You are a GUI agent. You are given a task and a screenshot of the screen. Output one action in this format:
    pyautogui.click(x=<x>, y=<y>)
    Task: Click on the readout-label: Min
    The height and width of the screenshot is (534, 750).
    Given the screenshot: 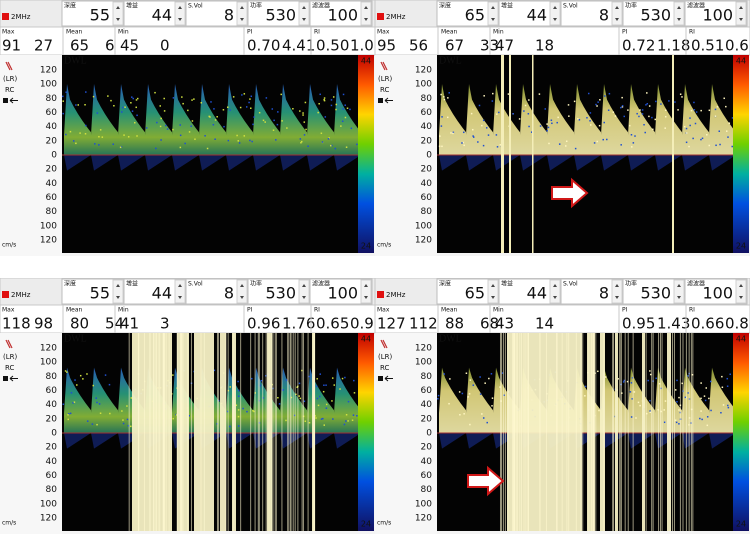 What is the action you would take?
    pyautogui.click(x=123, y=32)
    